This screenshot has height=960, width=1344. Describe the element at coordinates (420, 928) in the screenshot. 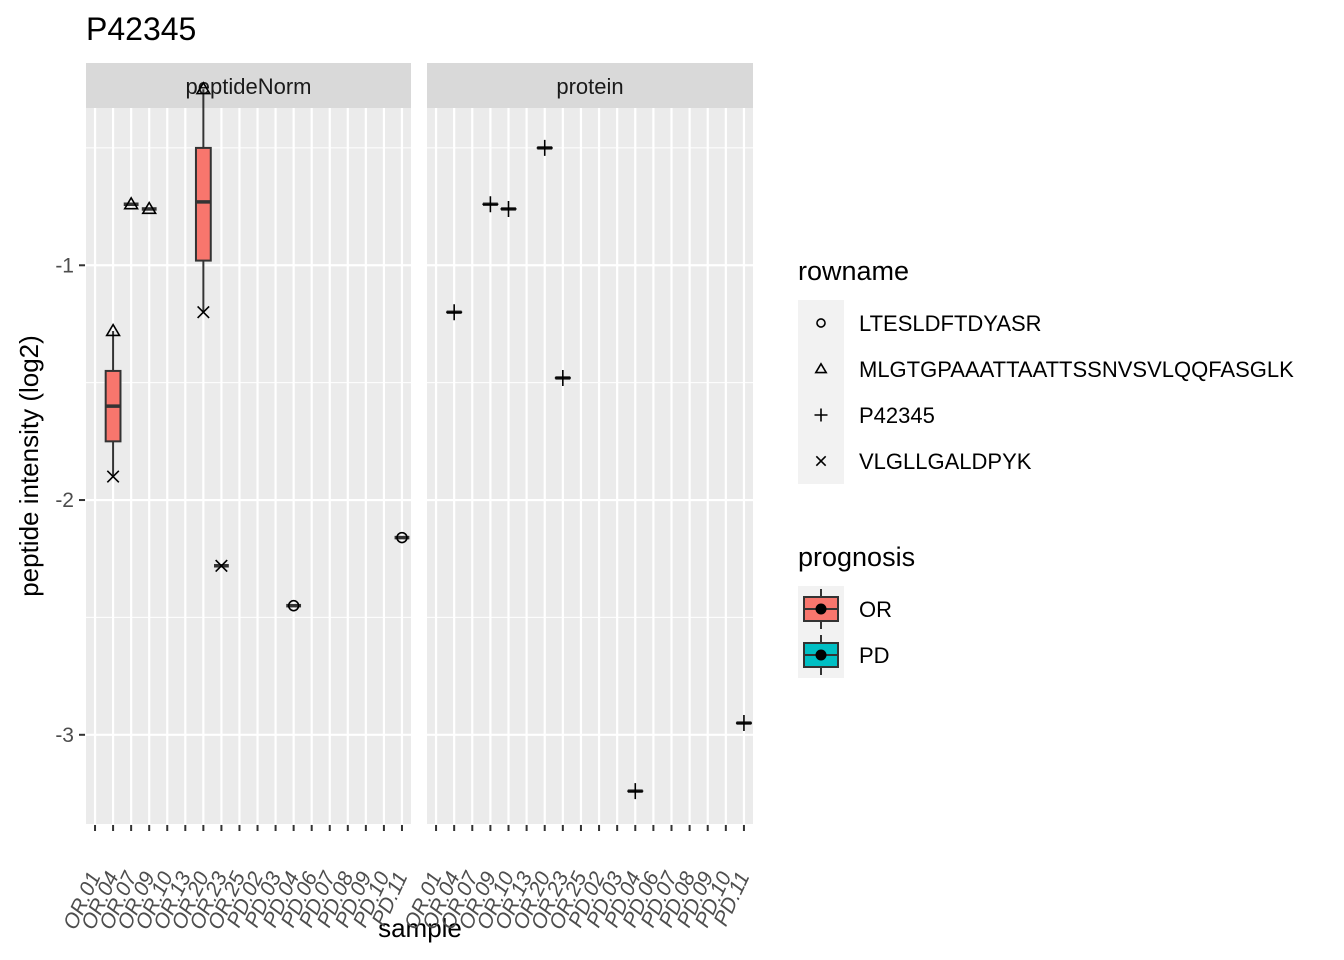

I see `x-axis-title: sample` at that location.